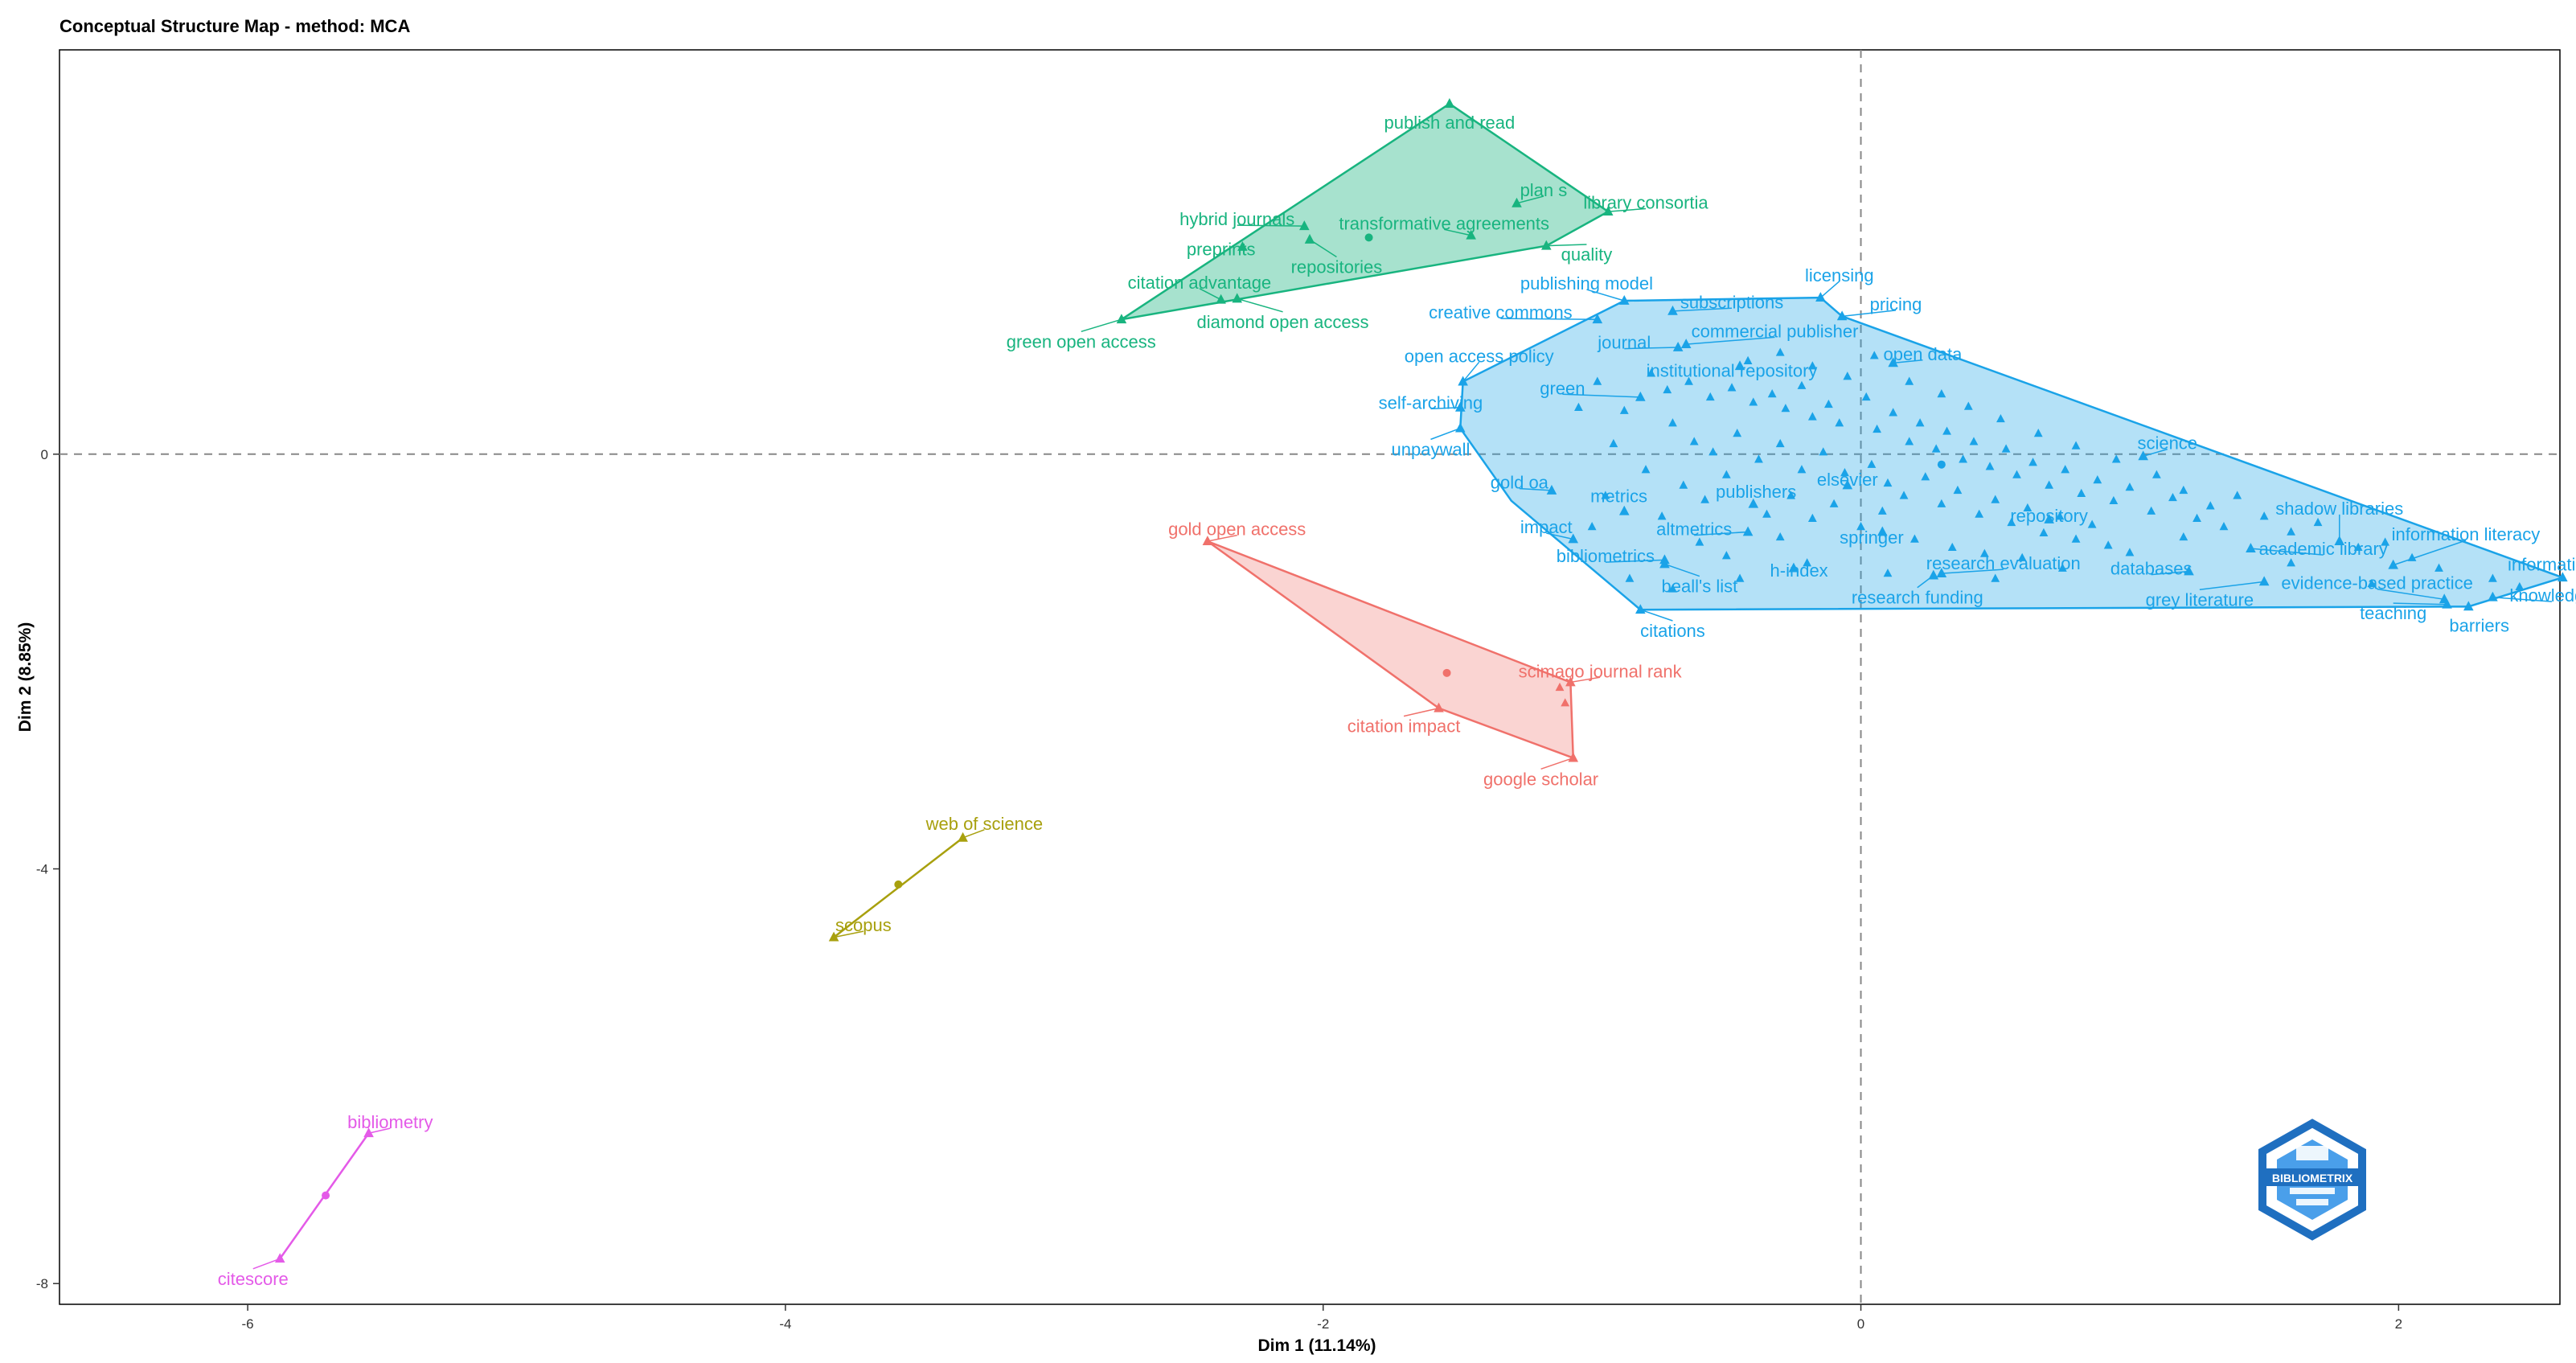  What do you see at coordinates (2004, 563) in the screenshot?
I see `point-label: research evaluation` at bounding box center [2004, 563].